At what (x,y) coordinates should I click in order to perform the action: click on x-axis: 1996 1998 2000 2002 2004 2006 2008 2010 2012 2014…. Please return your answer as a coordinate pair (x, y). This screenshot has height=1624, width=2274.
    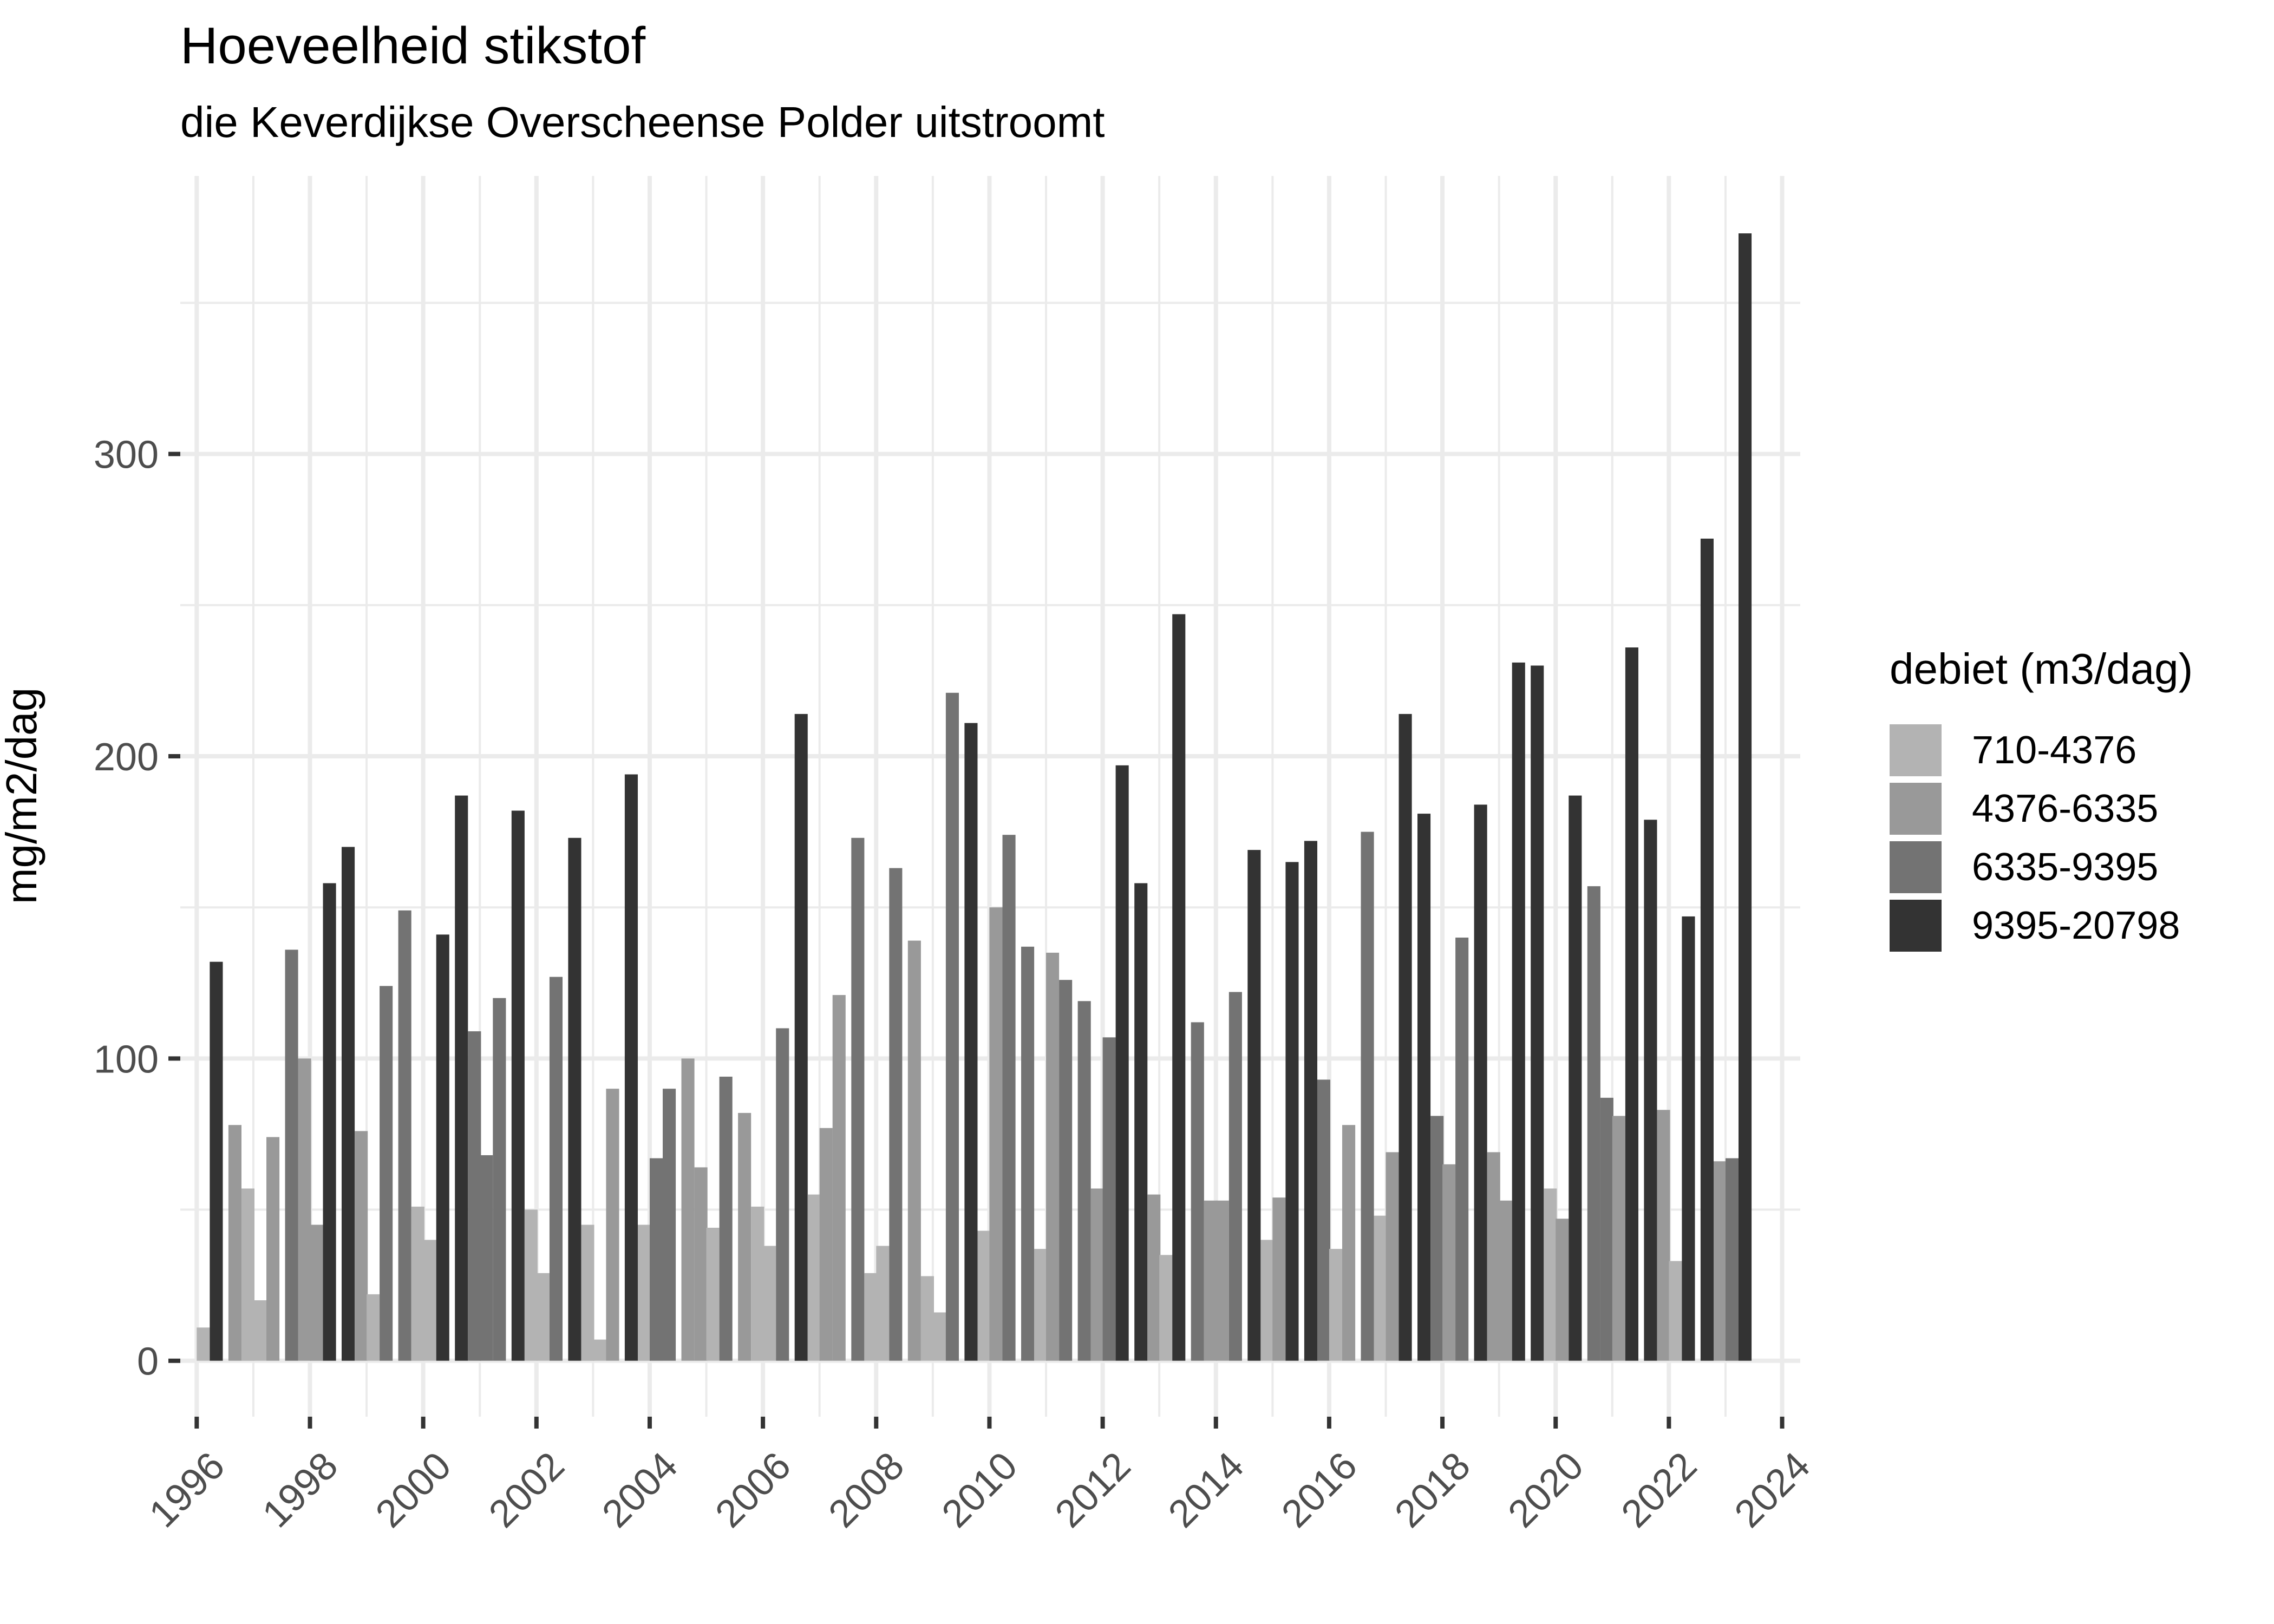
    Looking at the image, I should click on (980, 1476).